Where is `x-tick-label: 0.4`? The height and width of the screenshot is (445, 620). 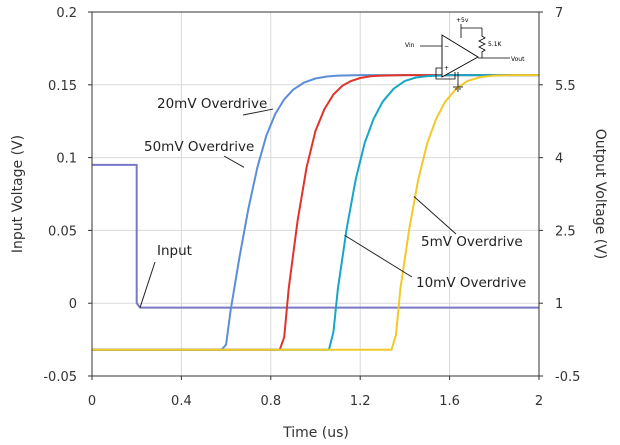
x-tick-label: 0.4 is located at coordinates (181, 401).